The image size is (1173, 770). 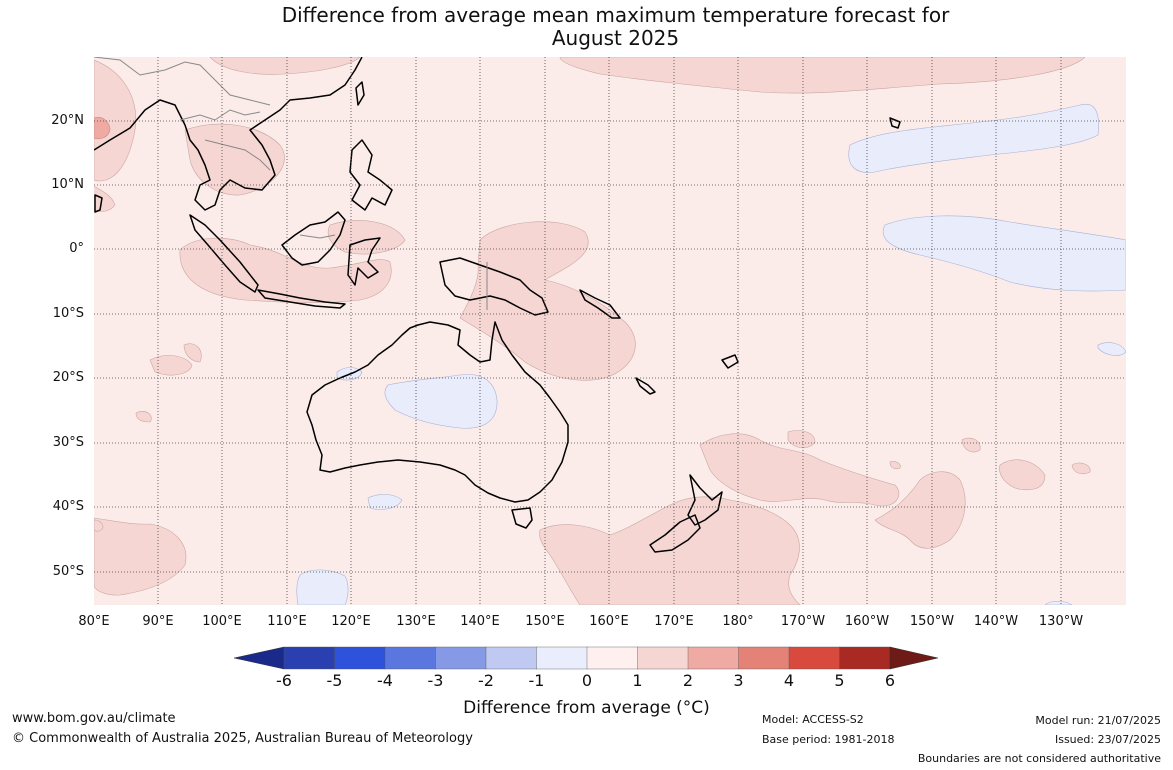 What do you see at coordinates (385, 680) in the screenshot?
I see `colorbar-tick-label: -4` at bounding box center [385, 680].